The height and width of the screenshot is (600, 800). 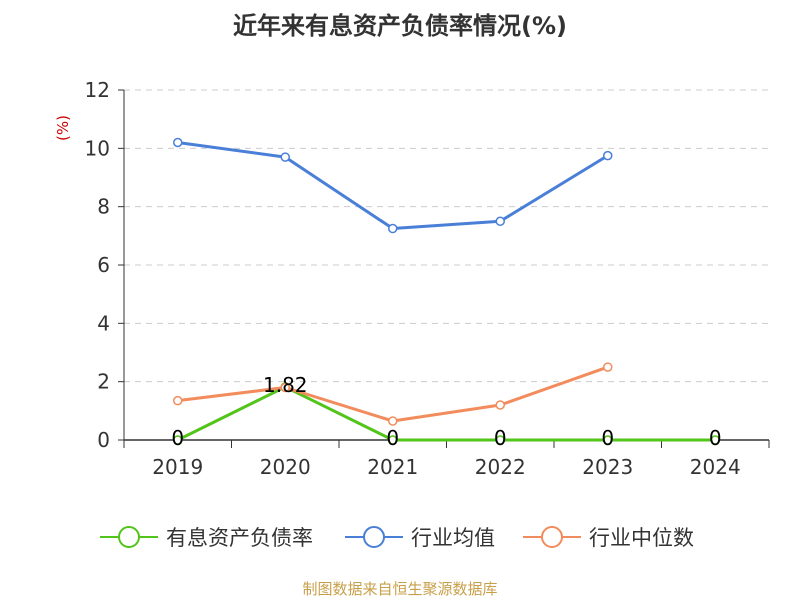 I want to click on data-label: 1.82, so click(x=285, y=385).